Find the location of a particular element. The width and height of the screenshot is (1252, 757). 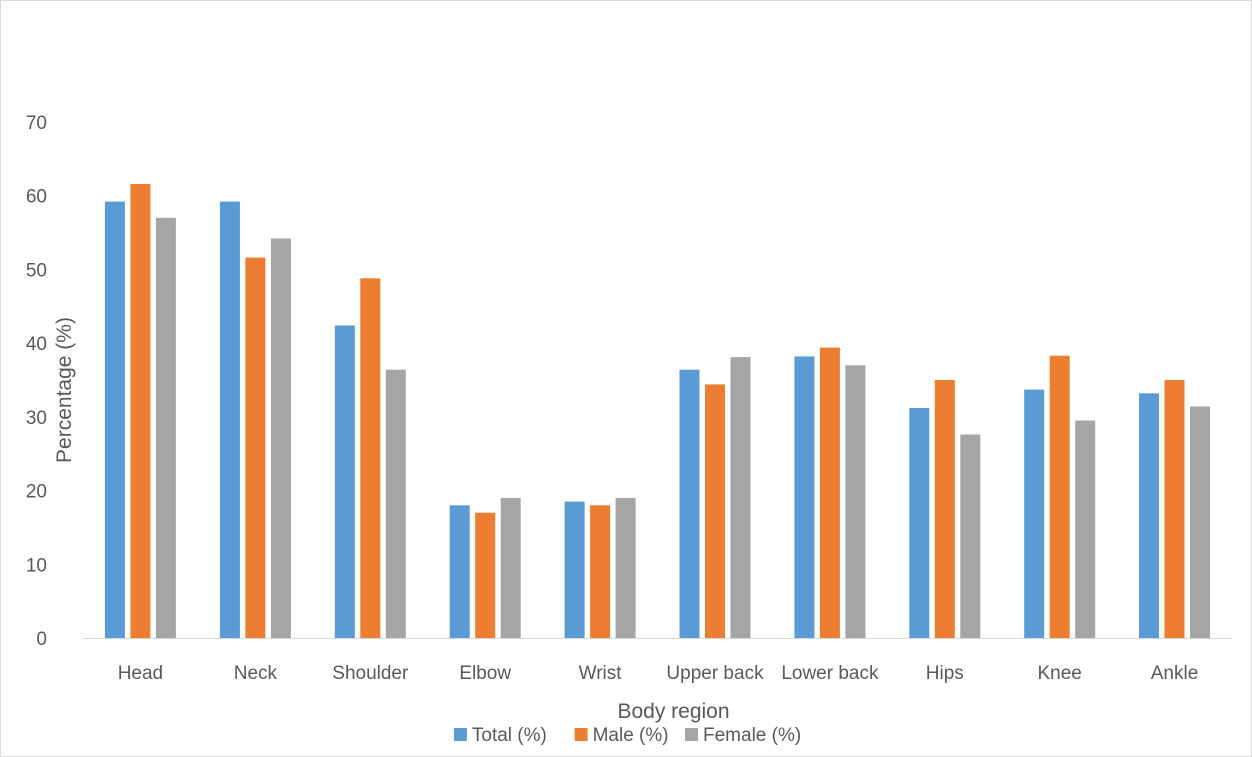

y-tick-label: 30 is located at coordinates (36, 418).